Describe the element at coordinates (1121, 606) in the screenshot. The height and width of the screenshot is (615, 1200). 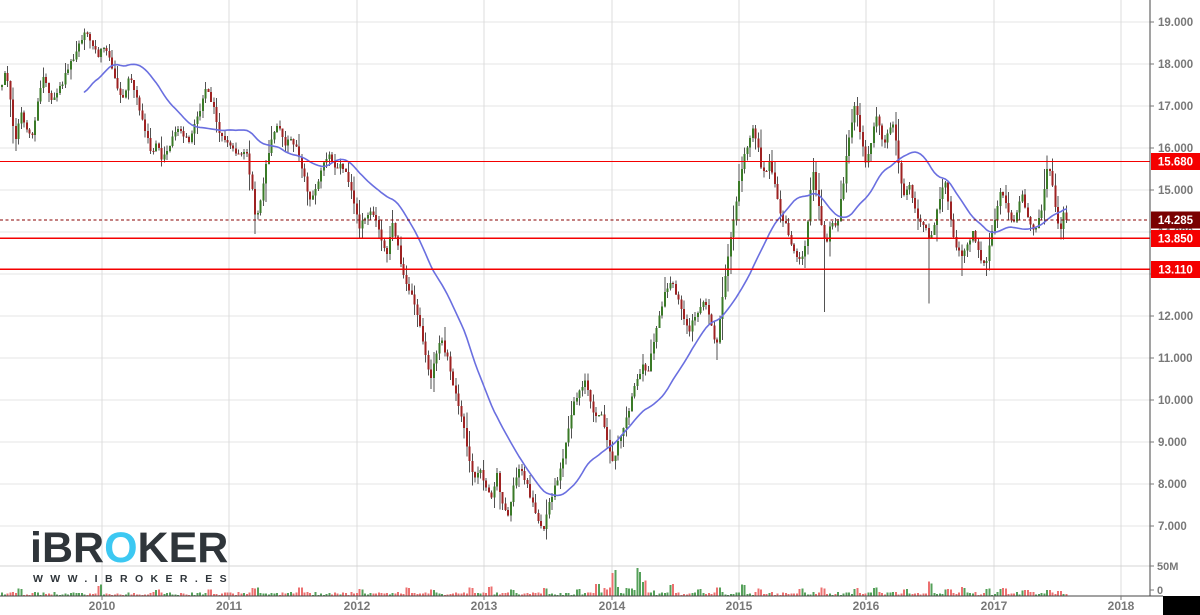
I see `x-tick-label: 2018` at that location.